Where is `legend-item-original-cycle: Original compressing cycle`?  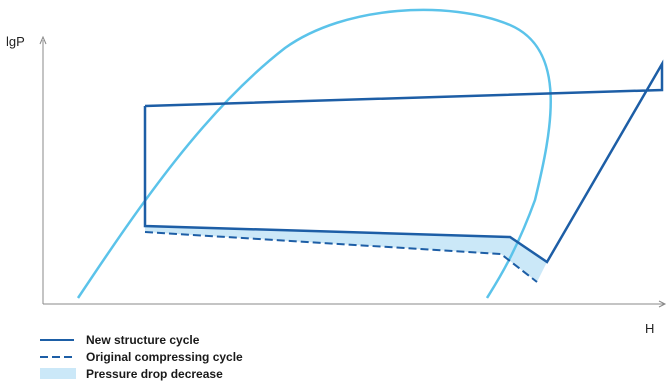 legend-item-original-cycle: Original compressing cycle is located at coordinates (141, 356).